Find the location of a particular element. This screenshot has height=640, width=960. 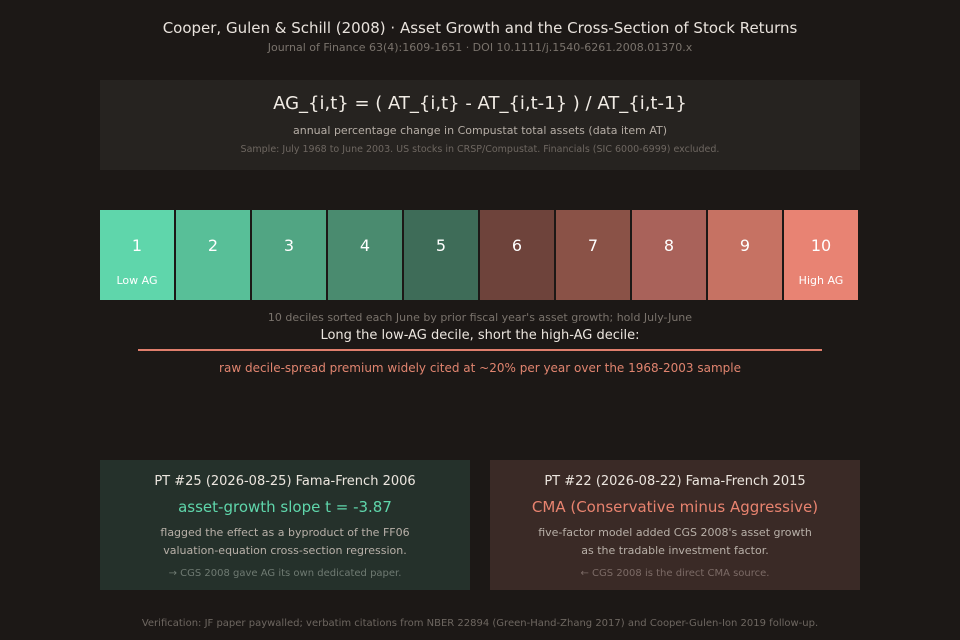

decile-cell-9: 9 is located at coordinates (745, 255).